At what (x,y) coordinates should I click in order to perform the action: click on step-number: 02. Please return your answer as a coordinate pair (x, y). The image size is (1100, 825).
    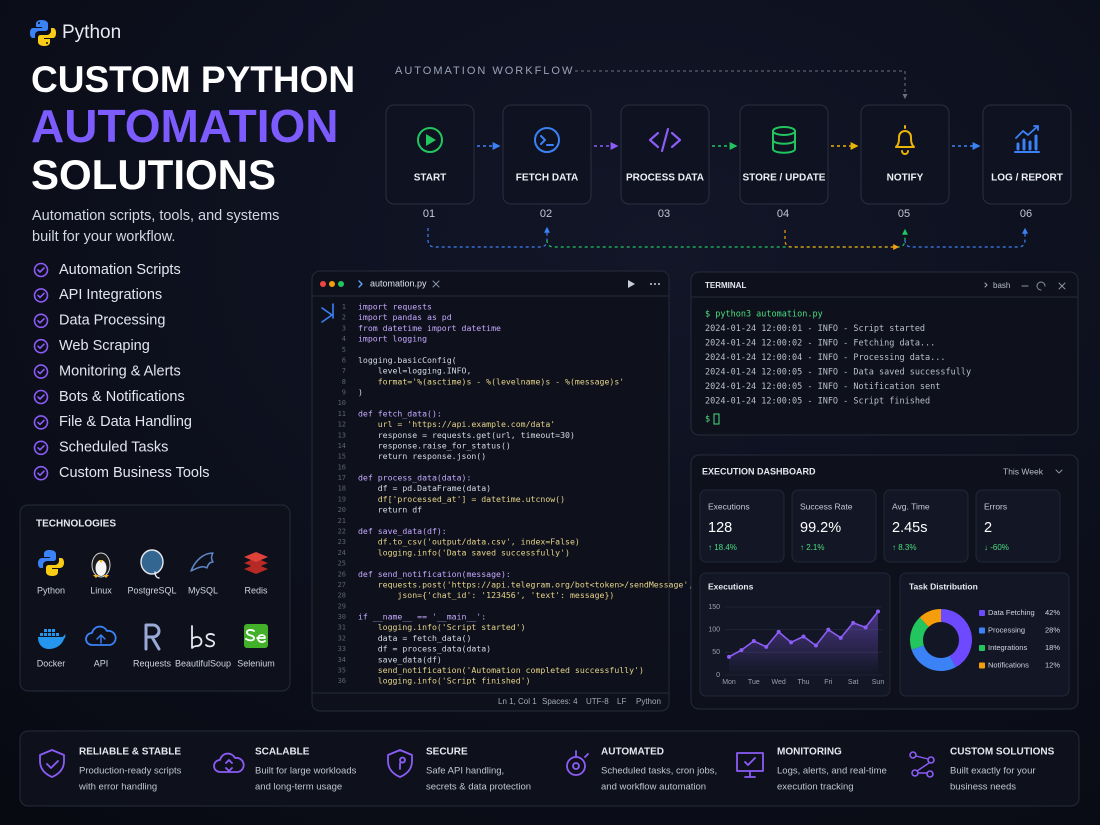
    Looking at the image, I should click on (546, 214).